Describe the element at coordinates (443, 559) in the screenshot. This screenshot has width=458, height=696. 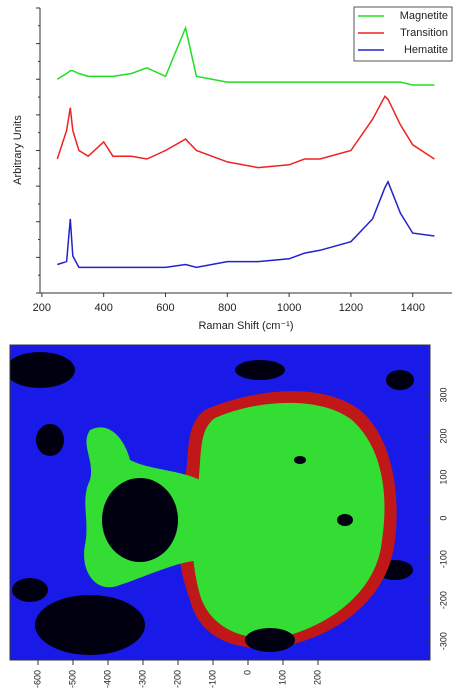
I see `y-tick-label: -100` at that location.